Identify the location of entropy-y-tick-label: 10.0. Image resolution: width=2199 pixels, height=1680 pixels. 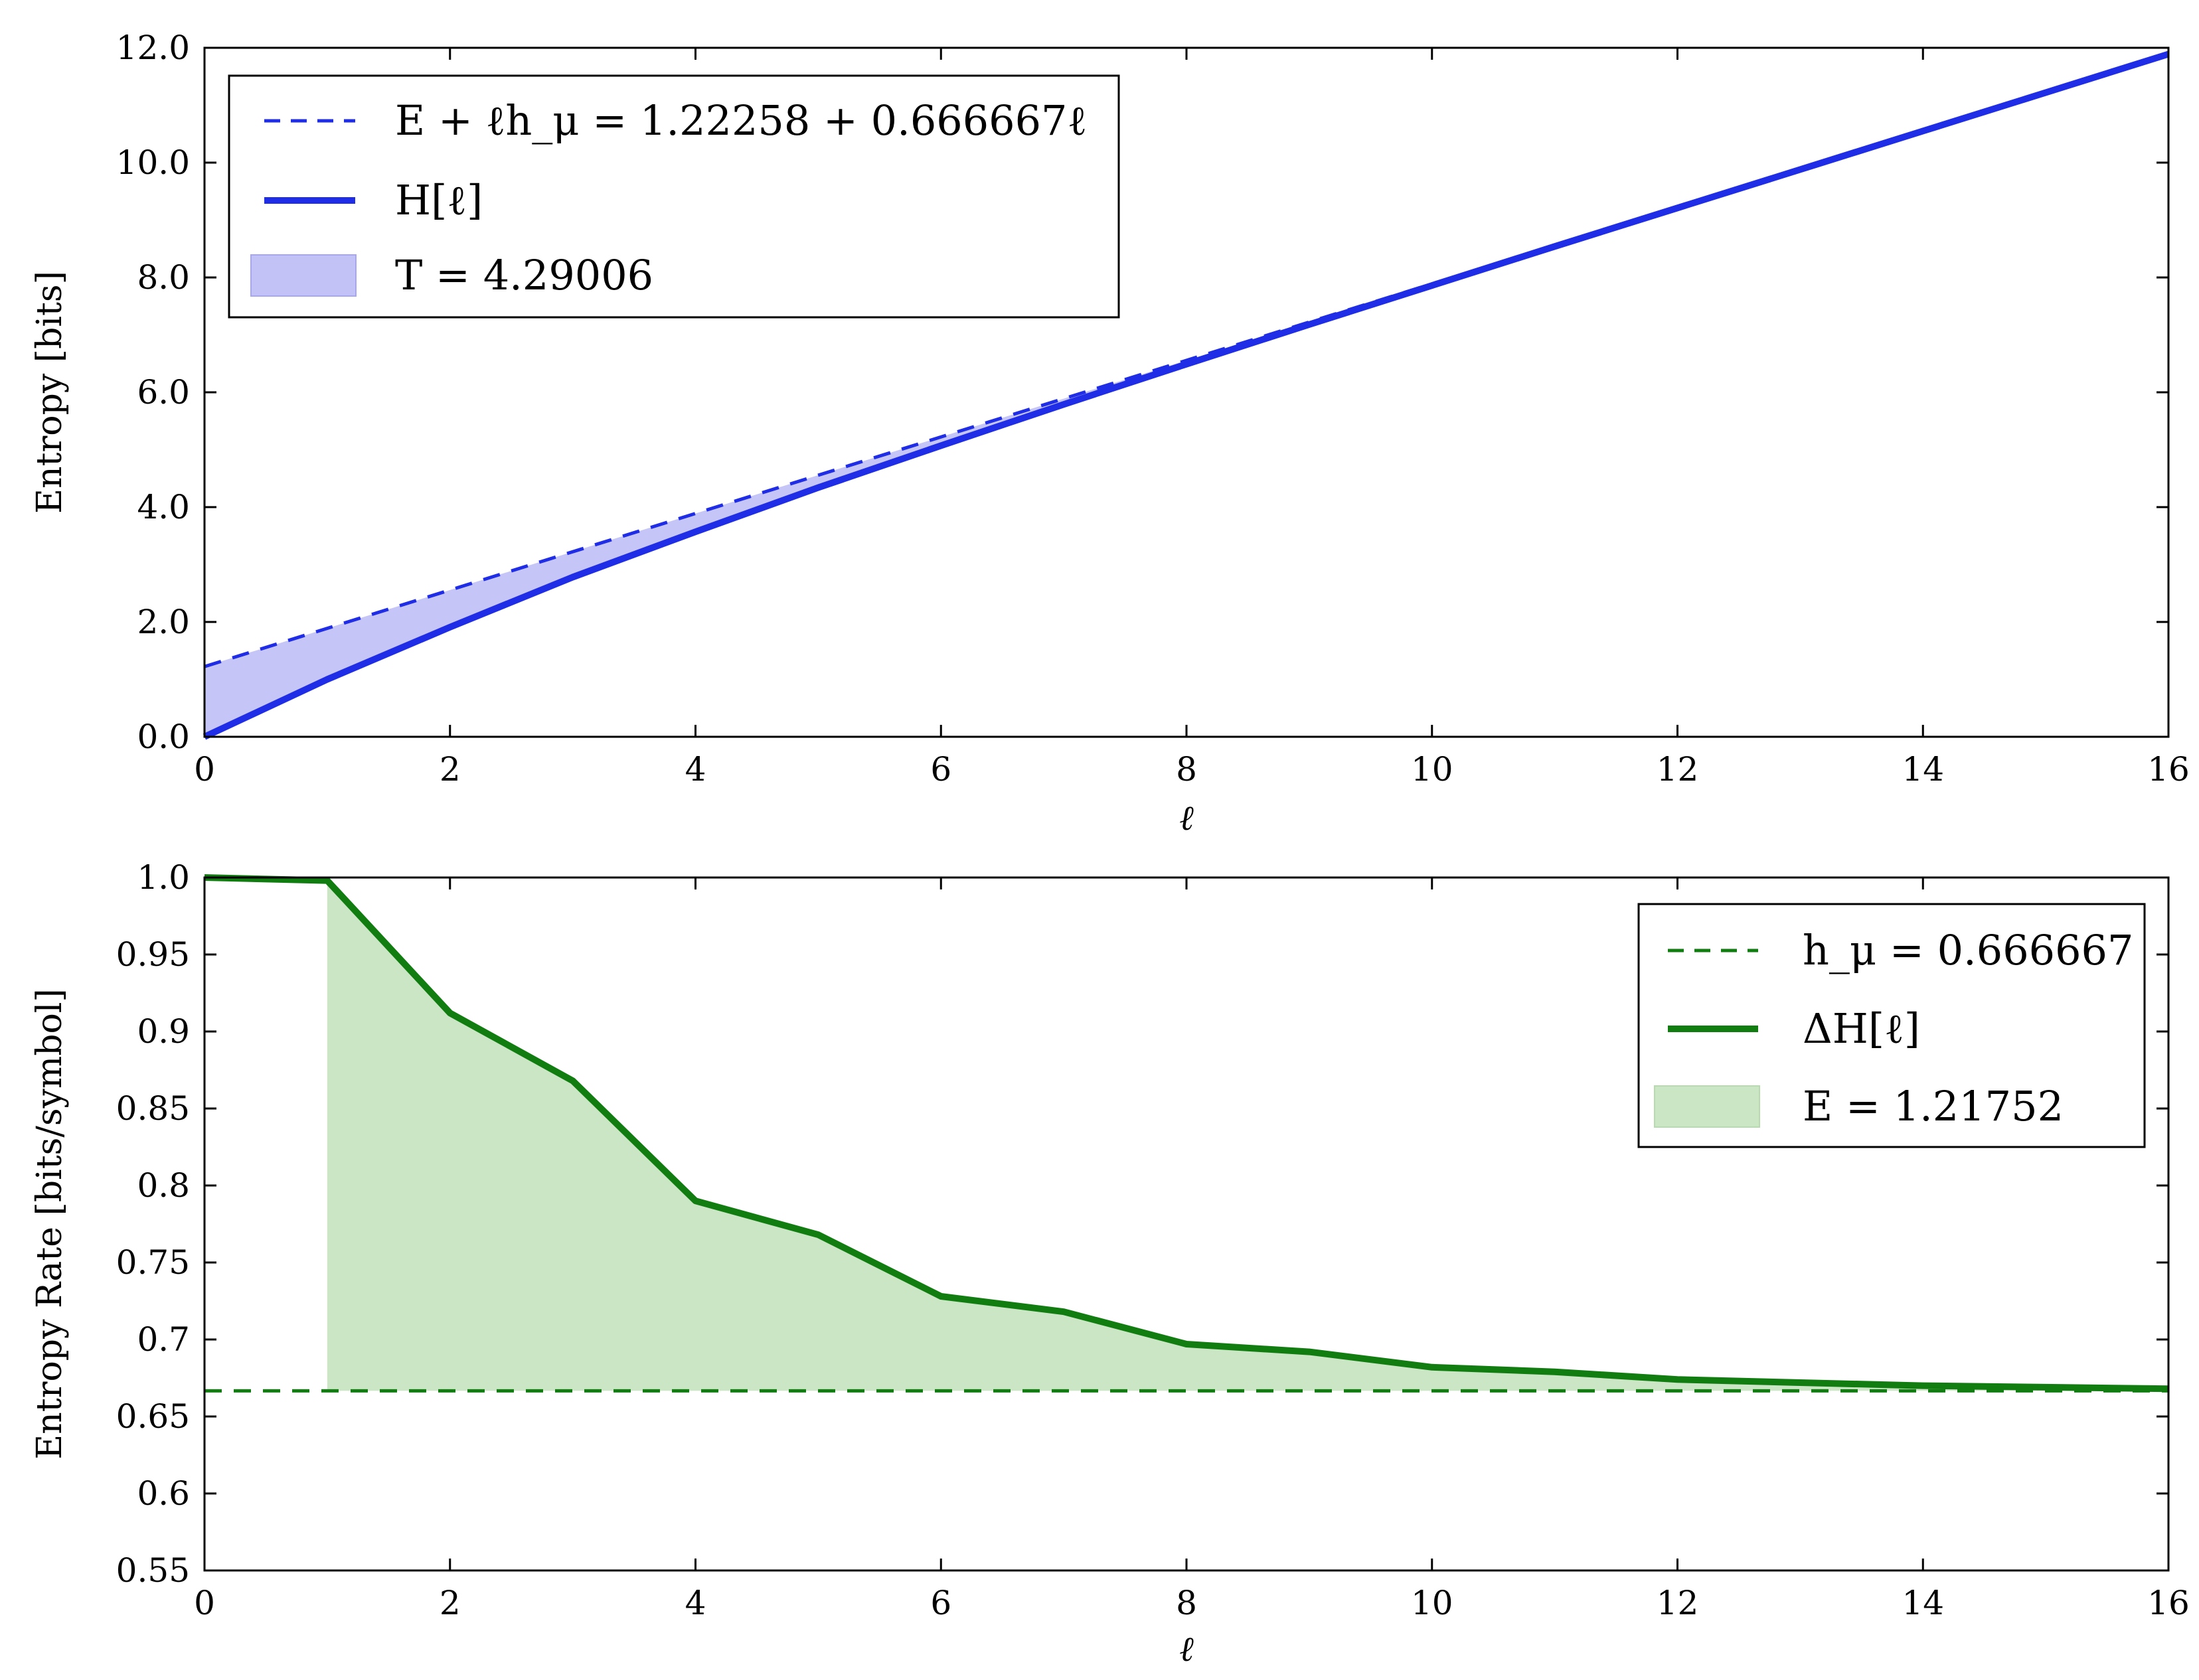
(153, 162).